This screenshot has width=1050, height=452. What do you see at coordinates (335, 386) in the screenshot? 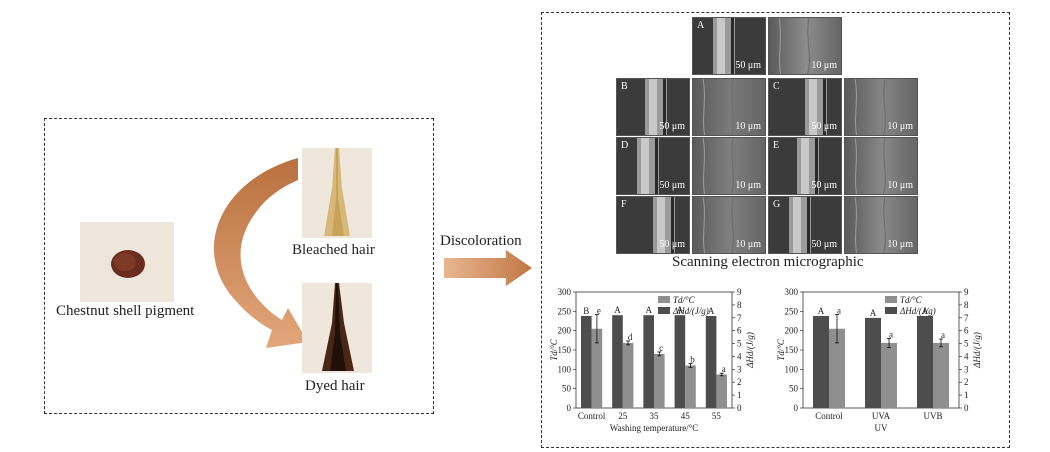
I see `dyed-hair-label: Dyed hair` at bounding box center [335, 386].